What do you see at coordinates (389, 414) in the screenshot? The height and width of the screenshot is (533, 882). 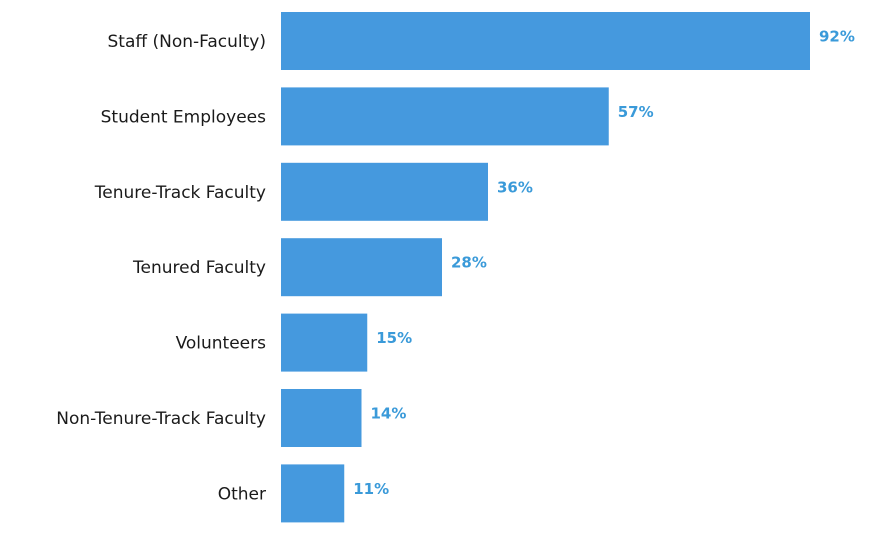 I see `value-label: 14%` at bounding box center [389, 414].